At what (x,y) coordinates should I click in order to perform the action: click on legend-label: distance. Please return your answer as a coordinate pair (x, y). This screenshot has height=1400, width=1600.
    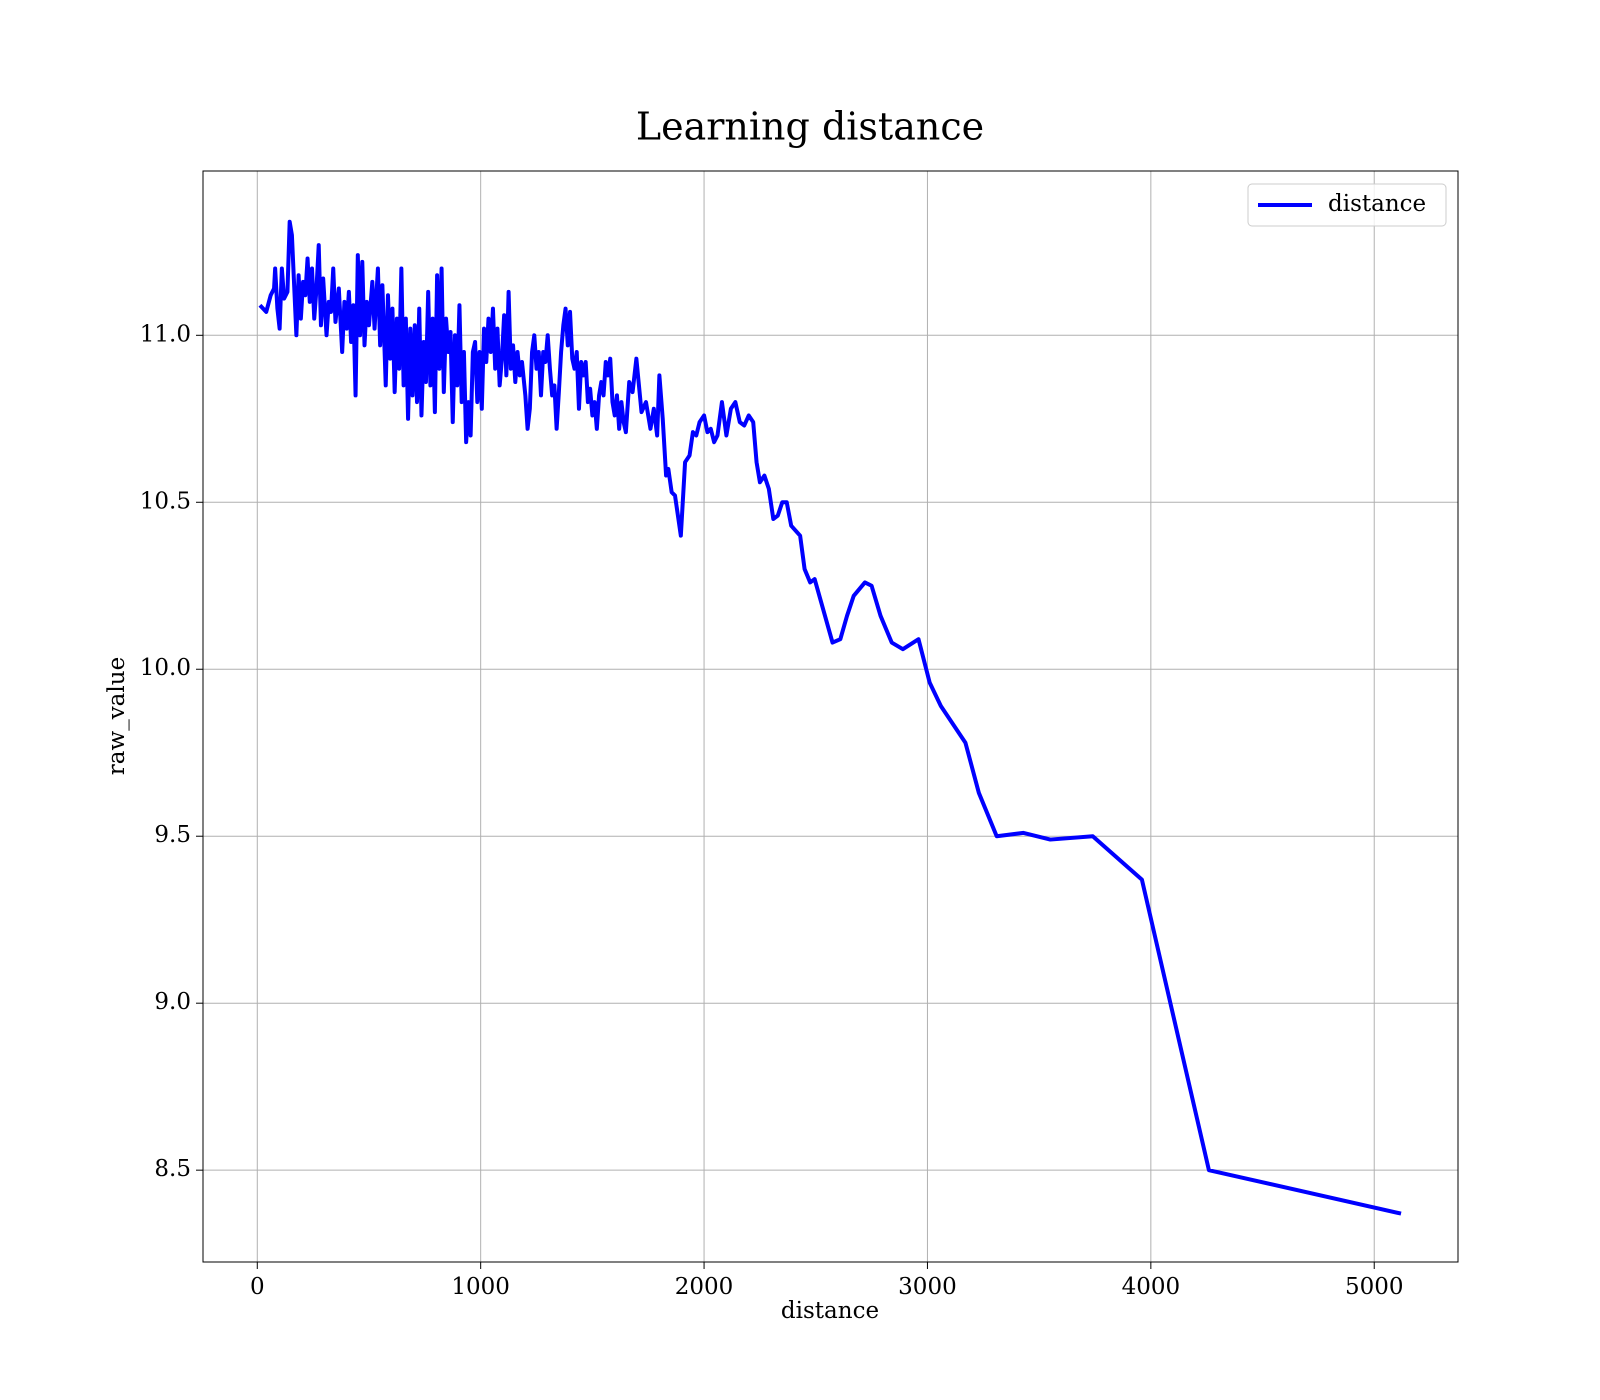
    Looking at the image, I should click on (1377, 204).